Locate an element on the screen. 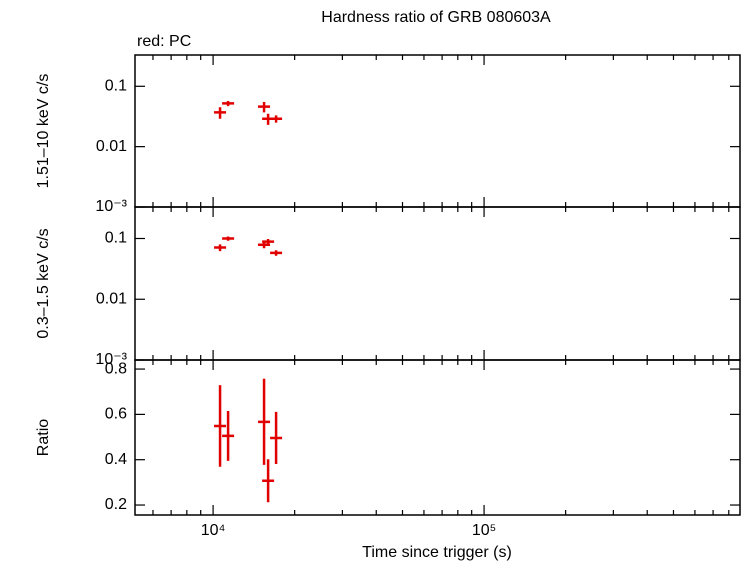 The width and height of the screenshot is (742, 566). y-axis-label: 0.3–1.5 keV c/s is located at coordinates (43, 283).